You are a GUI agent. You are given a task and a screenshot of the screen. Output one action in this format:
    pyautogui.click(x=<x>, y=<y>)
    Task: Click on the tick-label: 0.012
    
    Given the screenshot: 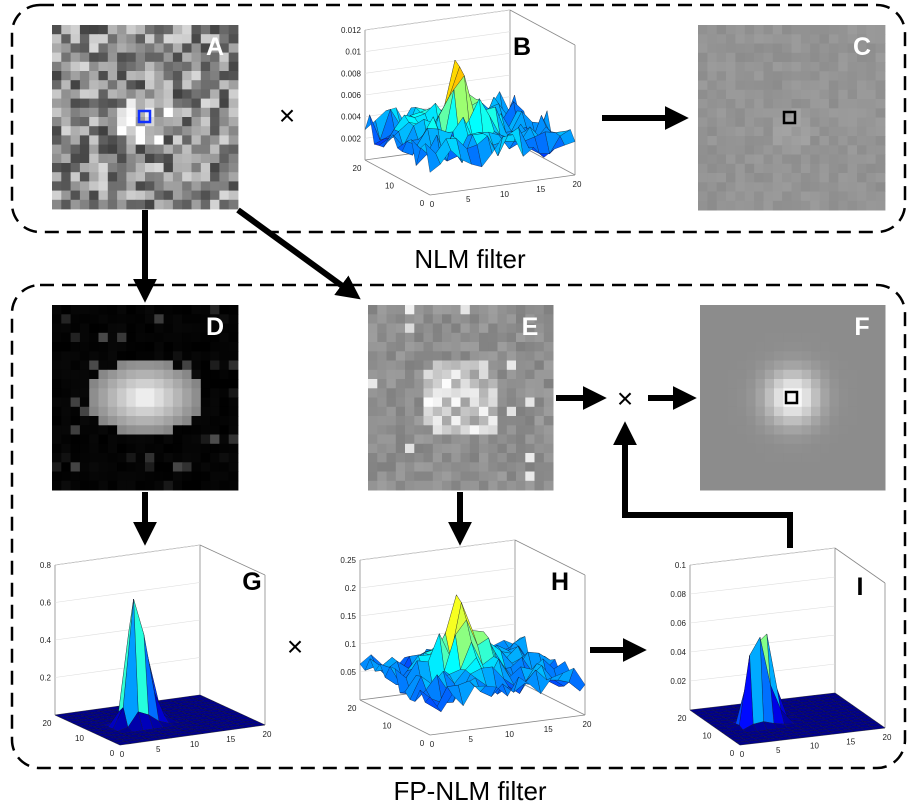 What is the action you would take?
    pyautogui.click(x=351, y=30)
    